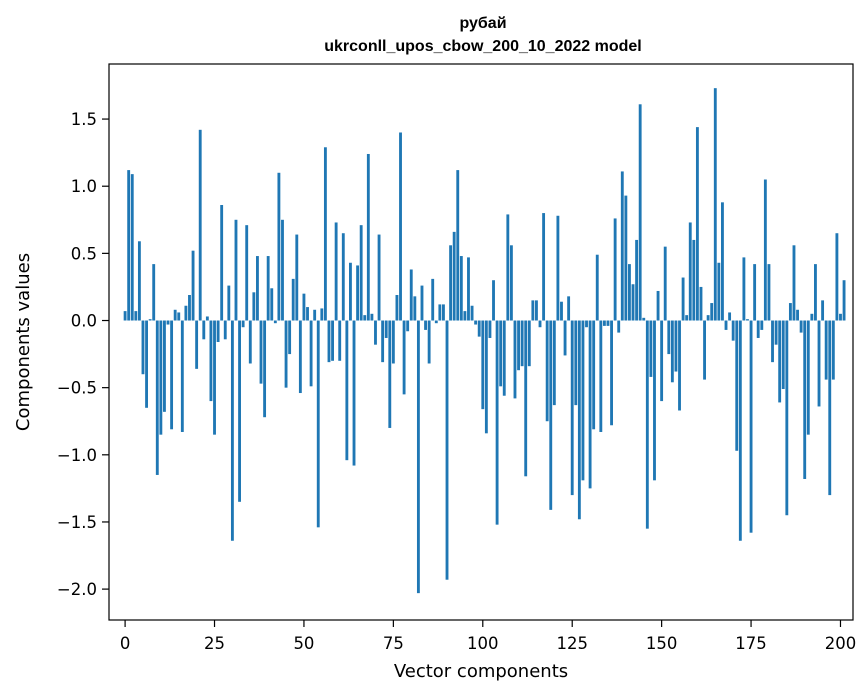 Image resolution: width=867 pixels, height=696 pixels. I want to click on x-tick-label: 175, so click(751, 643).